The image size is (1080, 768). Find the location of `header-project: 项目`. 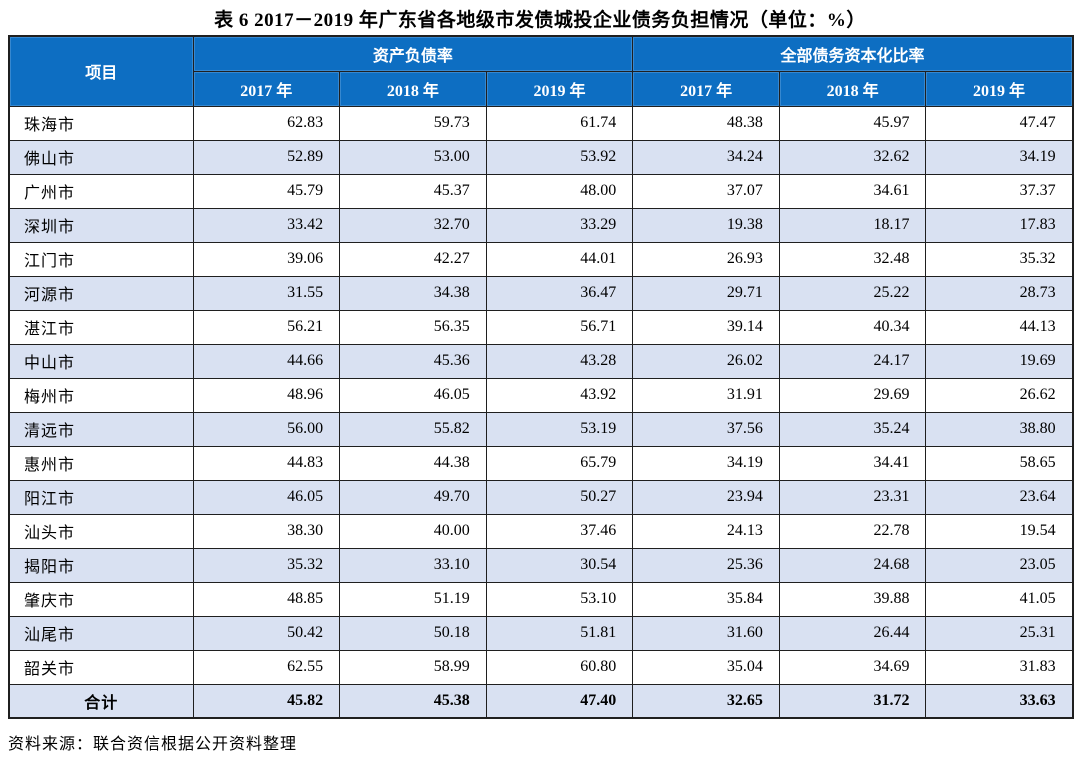

header-project: 项目 is located at coordinates (101, 71).